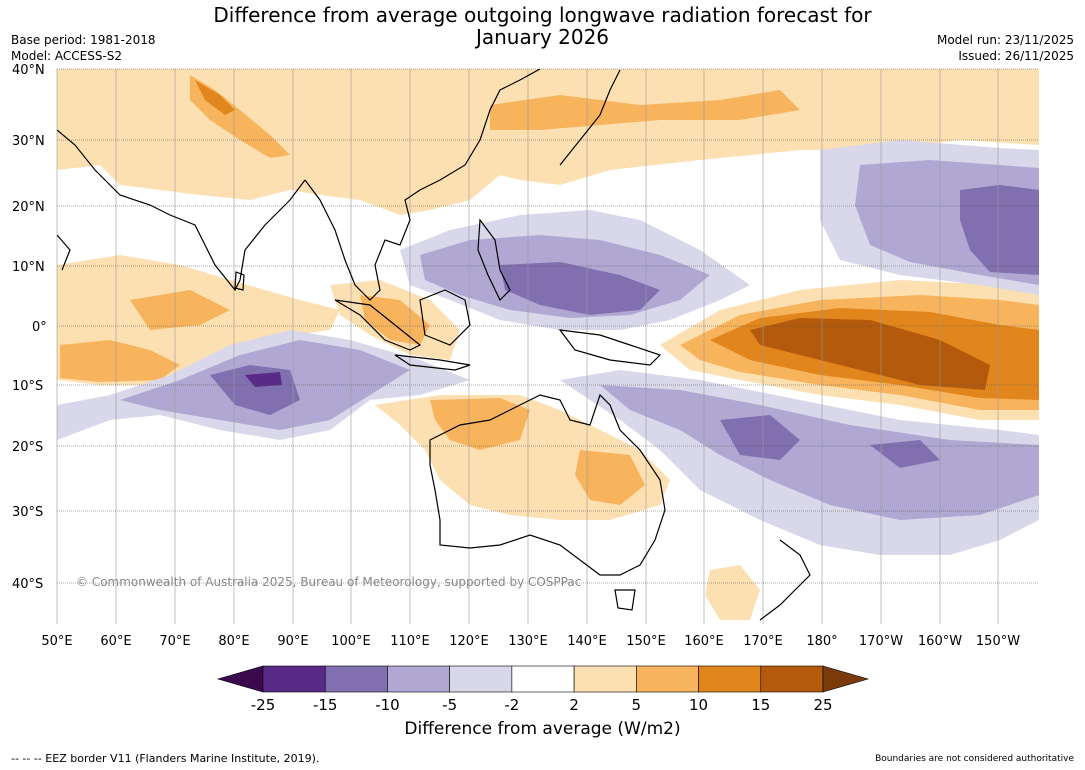 This screenshot has width=1085, height=770. I want to click on issued-label: Issued: 26/11/2025, so click(1016, 56).